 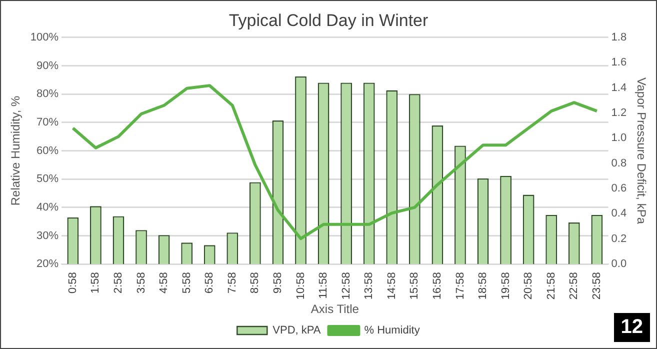 What do you see at coordinates (596, 286) in the screenshot?
I see `x-tick-label: 23:58` at bounding box center [596, 286].